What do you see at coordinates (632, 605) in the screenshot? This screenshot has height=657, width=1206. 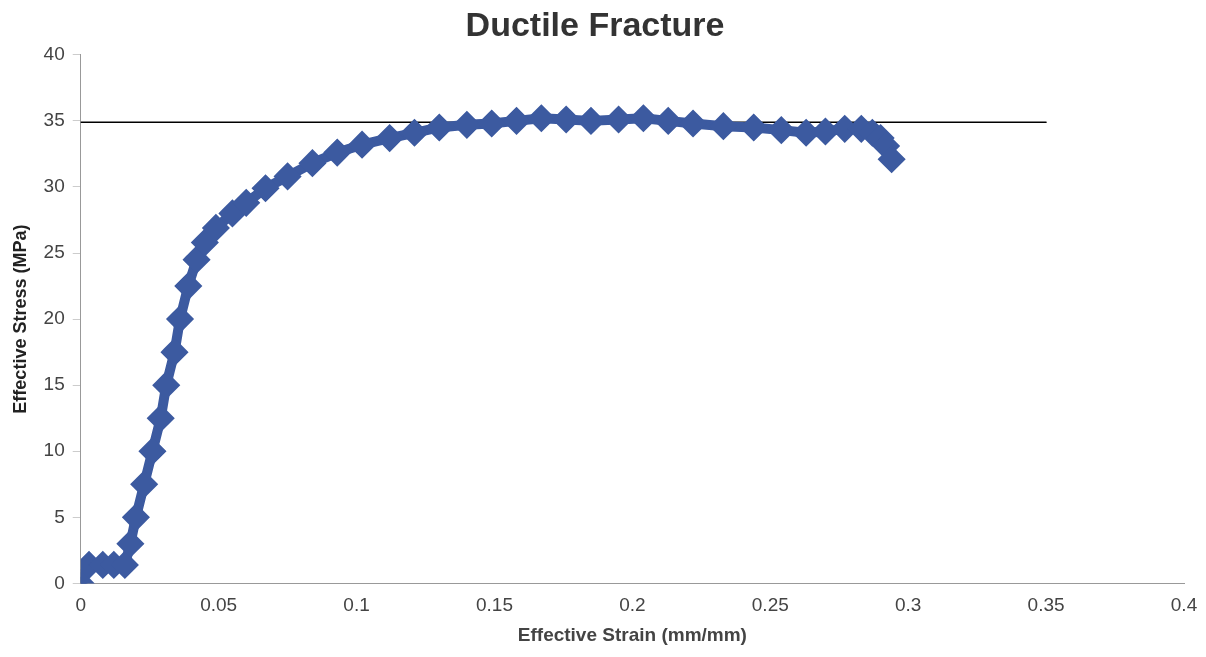 I see `x-tick-label: 0.2` at bounding box center [632, 605].